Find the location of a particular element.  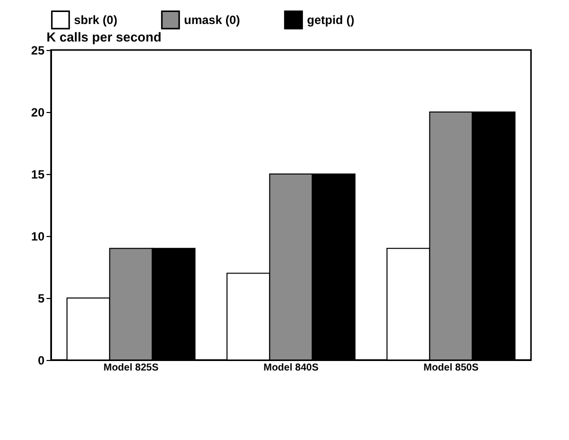

y-tick-label: 5 is located at coordinates (41, 299).